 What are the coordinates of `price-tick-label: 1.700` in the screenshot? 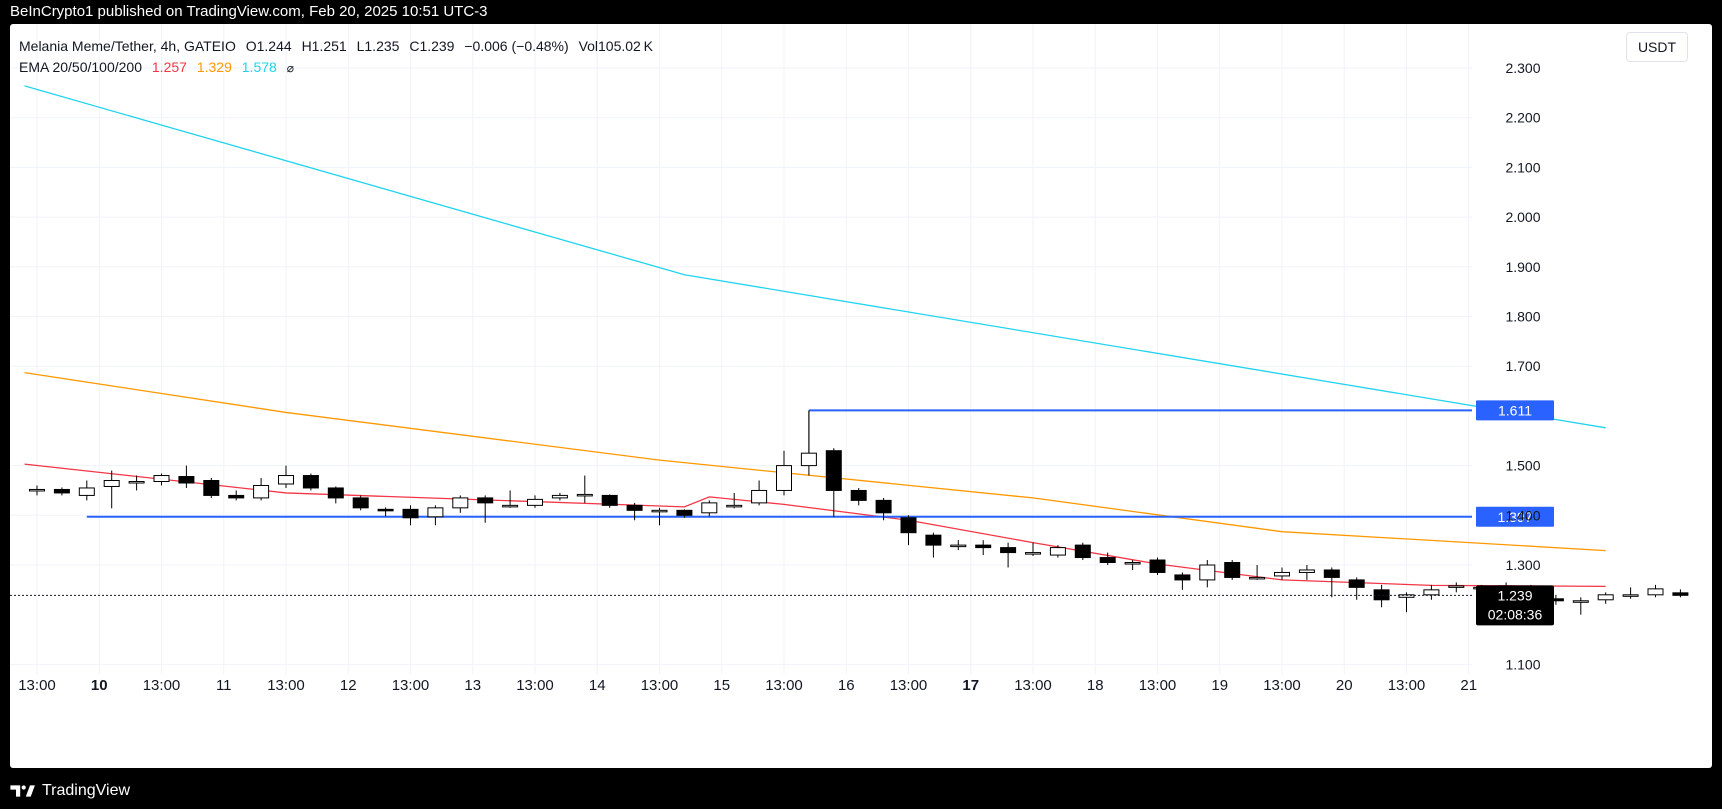 It's located at (1522, 366).